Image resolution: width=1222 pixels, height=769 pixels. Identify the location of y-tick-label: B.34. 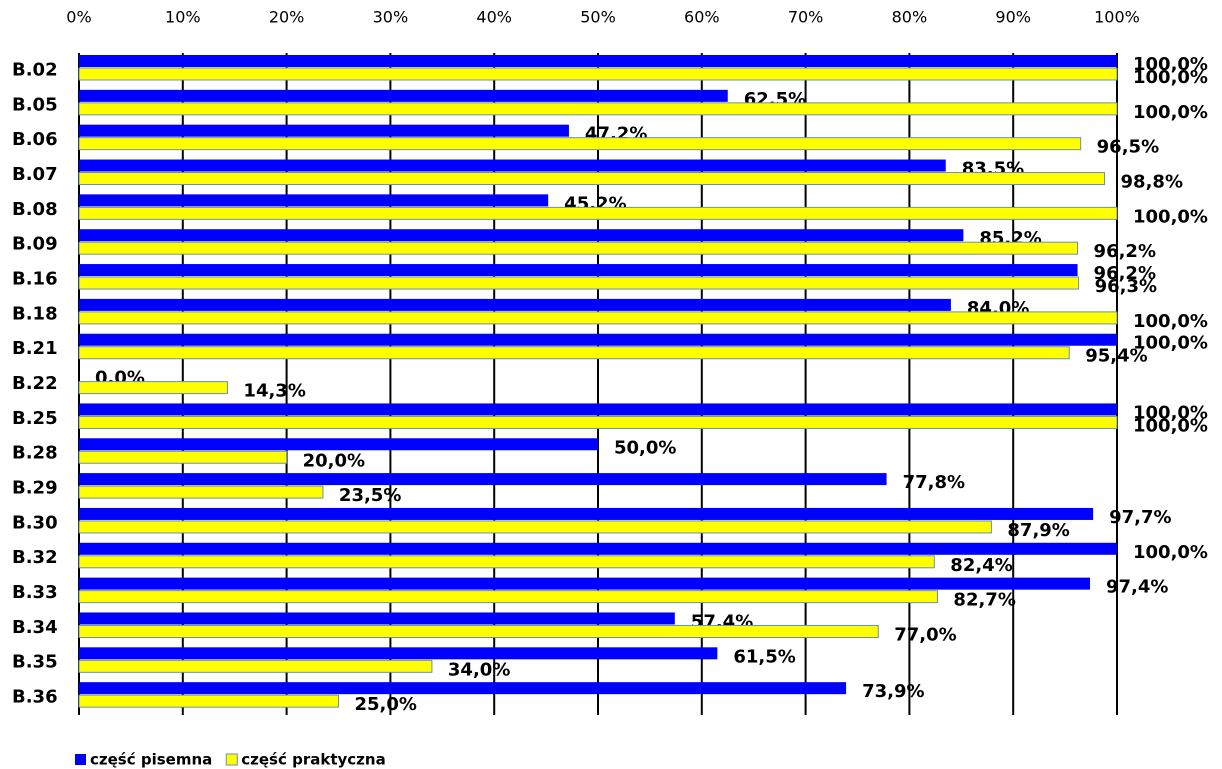
(35, 627).